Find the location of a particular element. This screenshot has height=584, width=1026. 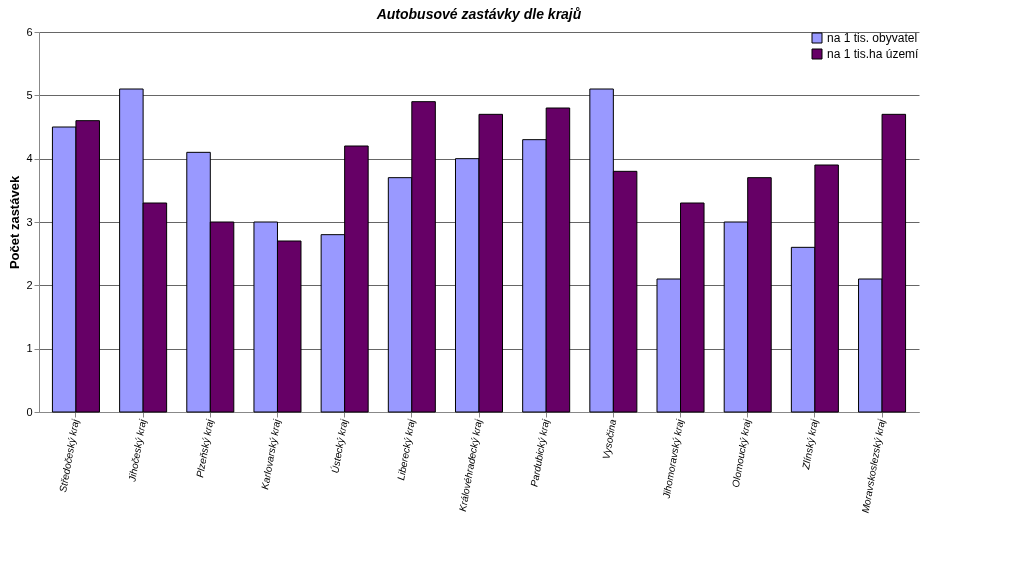

legend-label: na 1 tis.ha území is located at coordinates (873, 54).